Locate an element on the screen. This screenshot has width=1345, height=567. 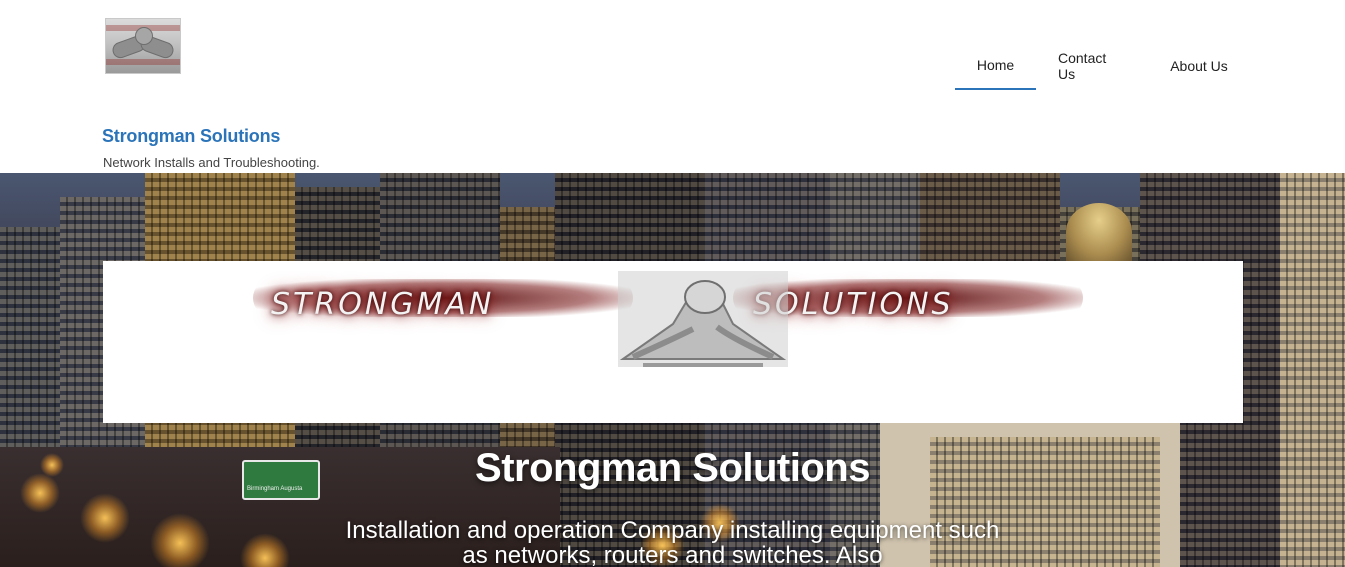
strongman-solutions-banner-logo: STRONGMAN SOLUTIONS is located at coordinates (668, 319).